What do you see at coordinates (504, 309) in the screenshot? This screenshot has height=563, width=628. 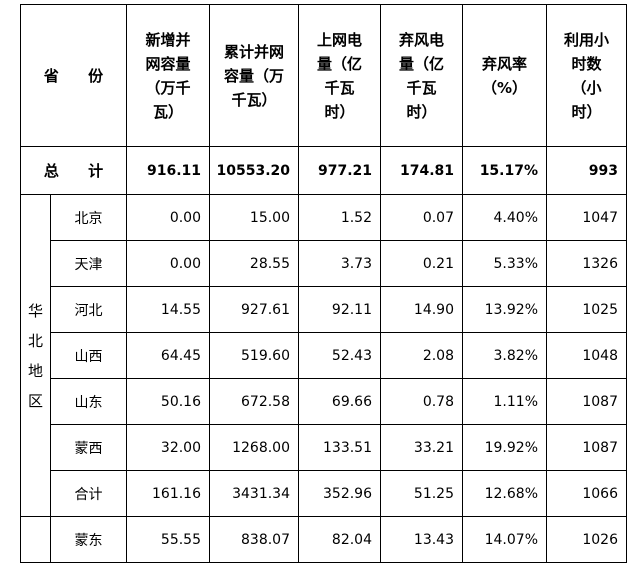 I see `table-cell: 13.92%` at bounding box center [504, 309].